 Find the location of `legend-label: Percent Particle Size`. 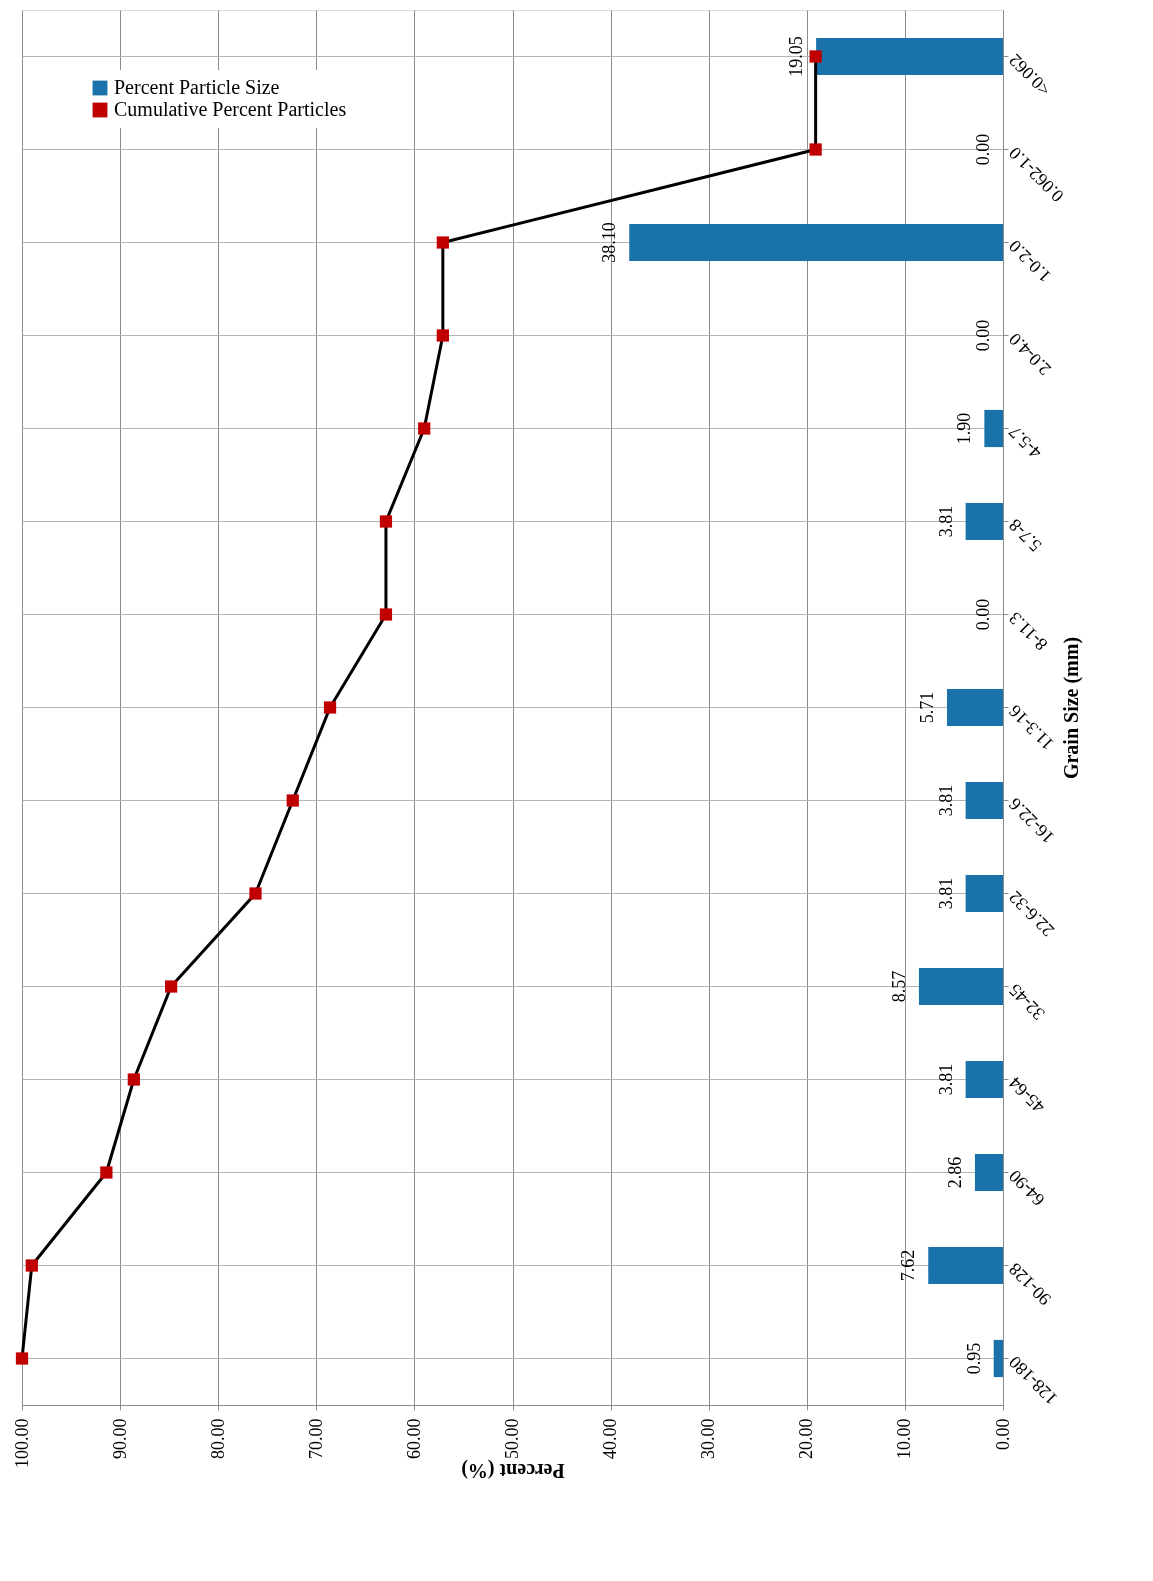

legend-label: Percent Particle Size is located at coordinates (197, 87).